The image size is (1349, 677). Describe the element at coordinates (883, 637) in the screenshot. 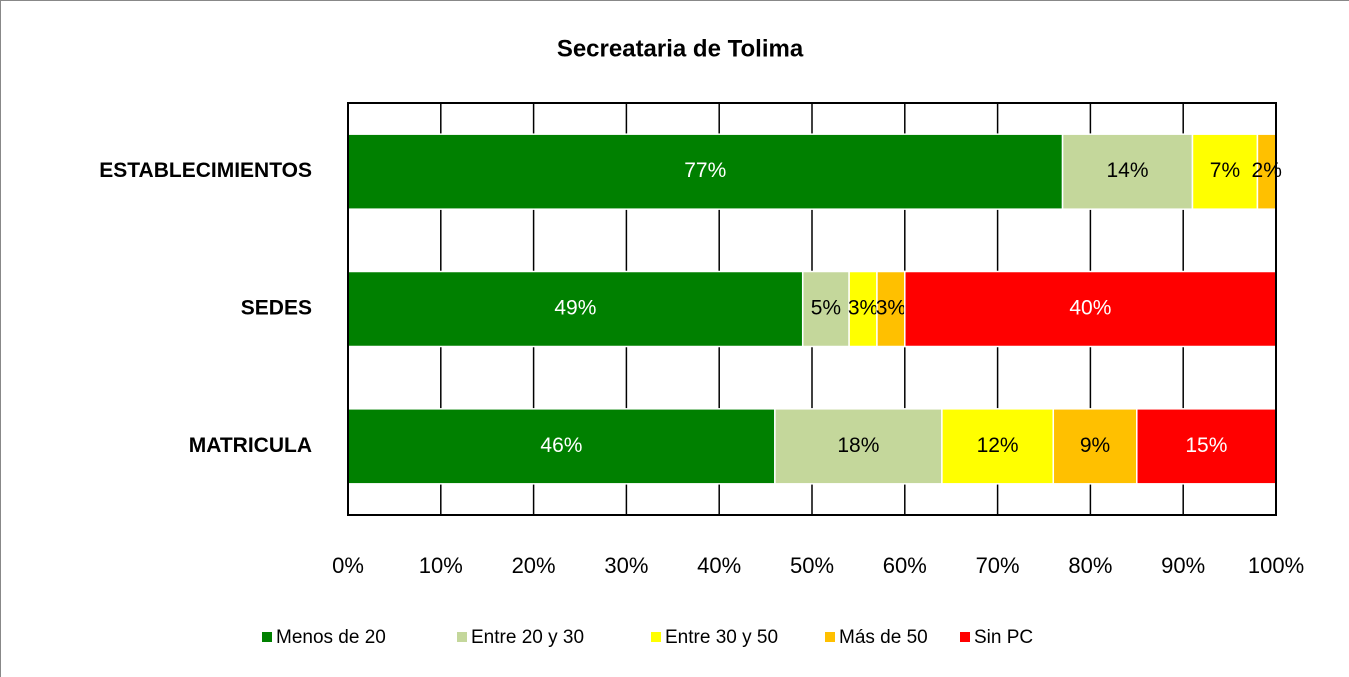

I see `legend-label: Más de 50` at that location.